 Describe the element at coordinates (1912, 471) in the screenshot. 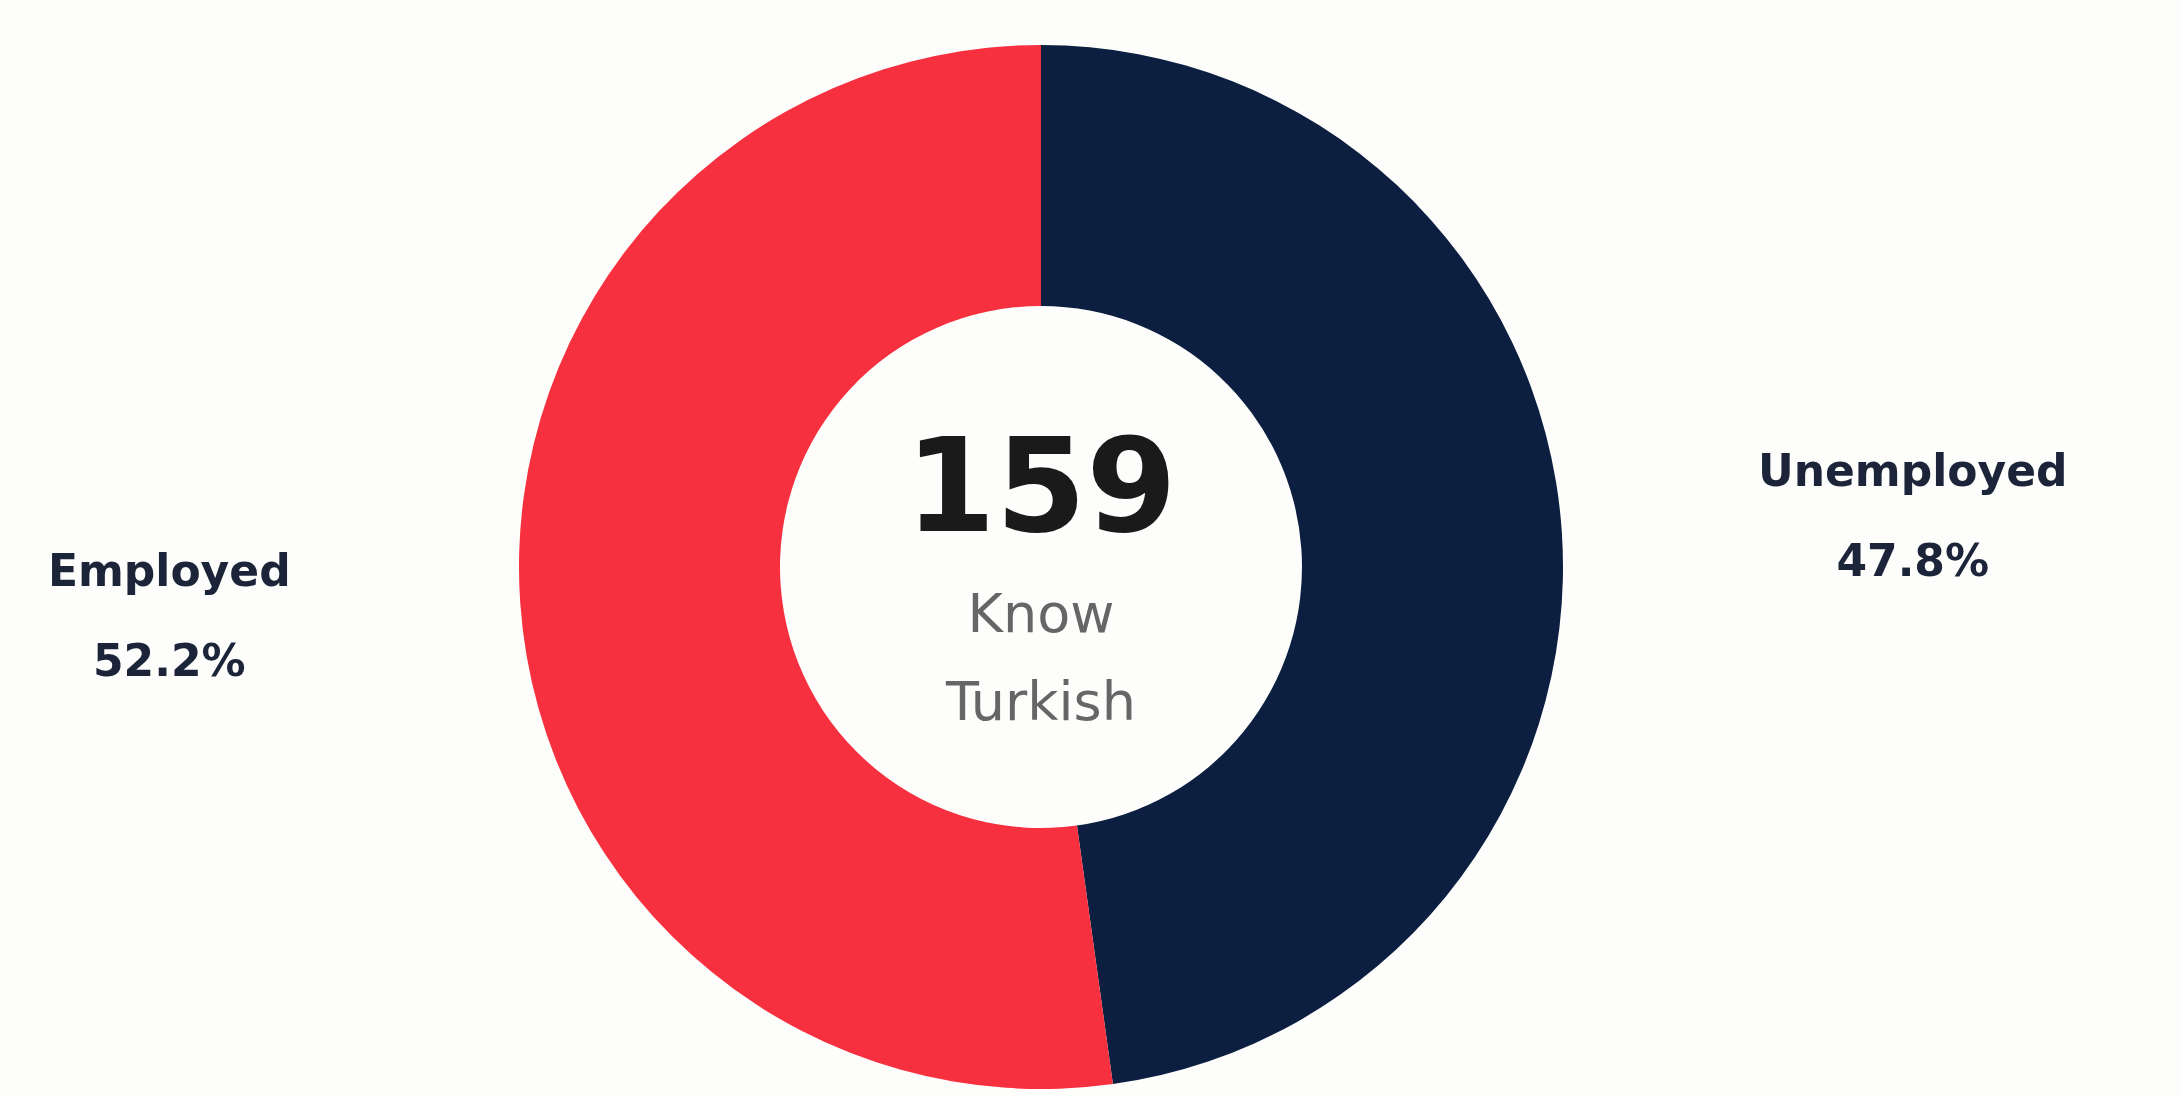

I see `slice-label: Unemployed` at that location.